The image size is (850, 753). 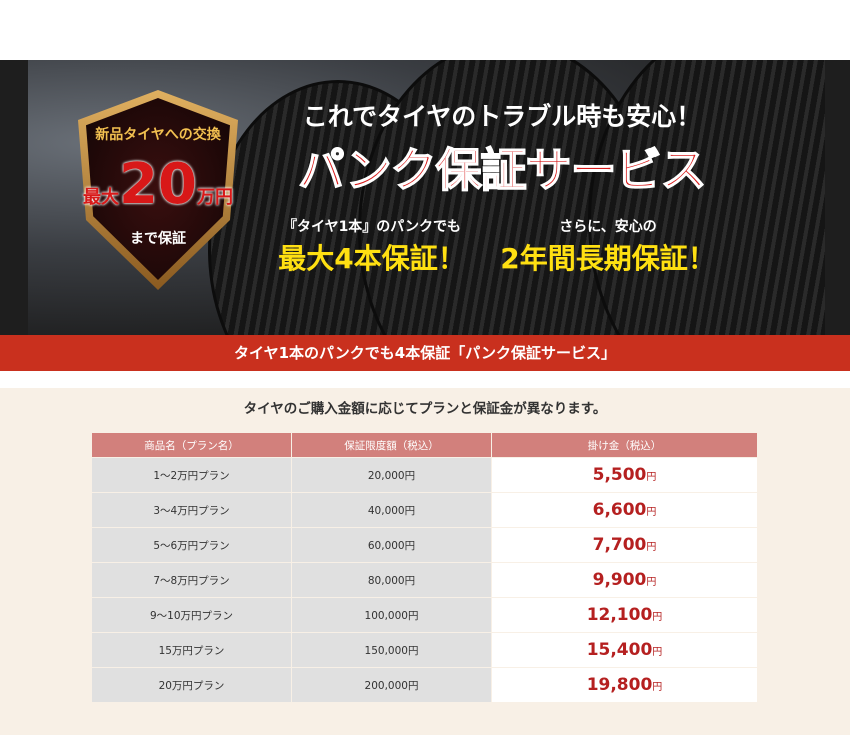 What do you see at coordinates (624, 445) in the screenshot?
I see `header-fee: 掛け金（税込）` at bounding box center [624, 445].